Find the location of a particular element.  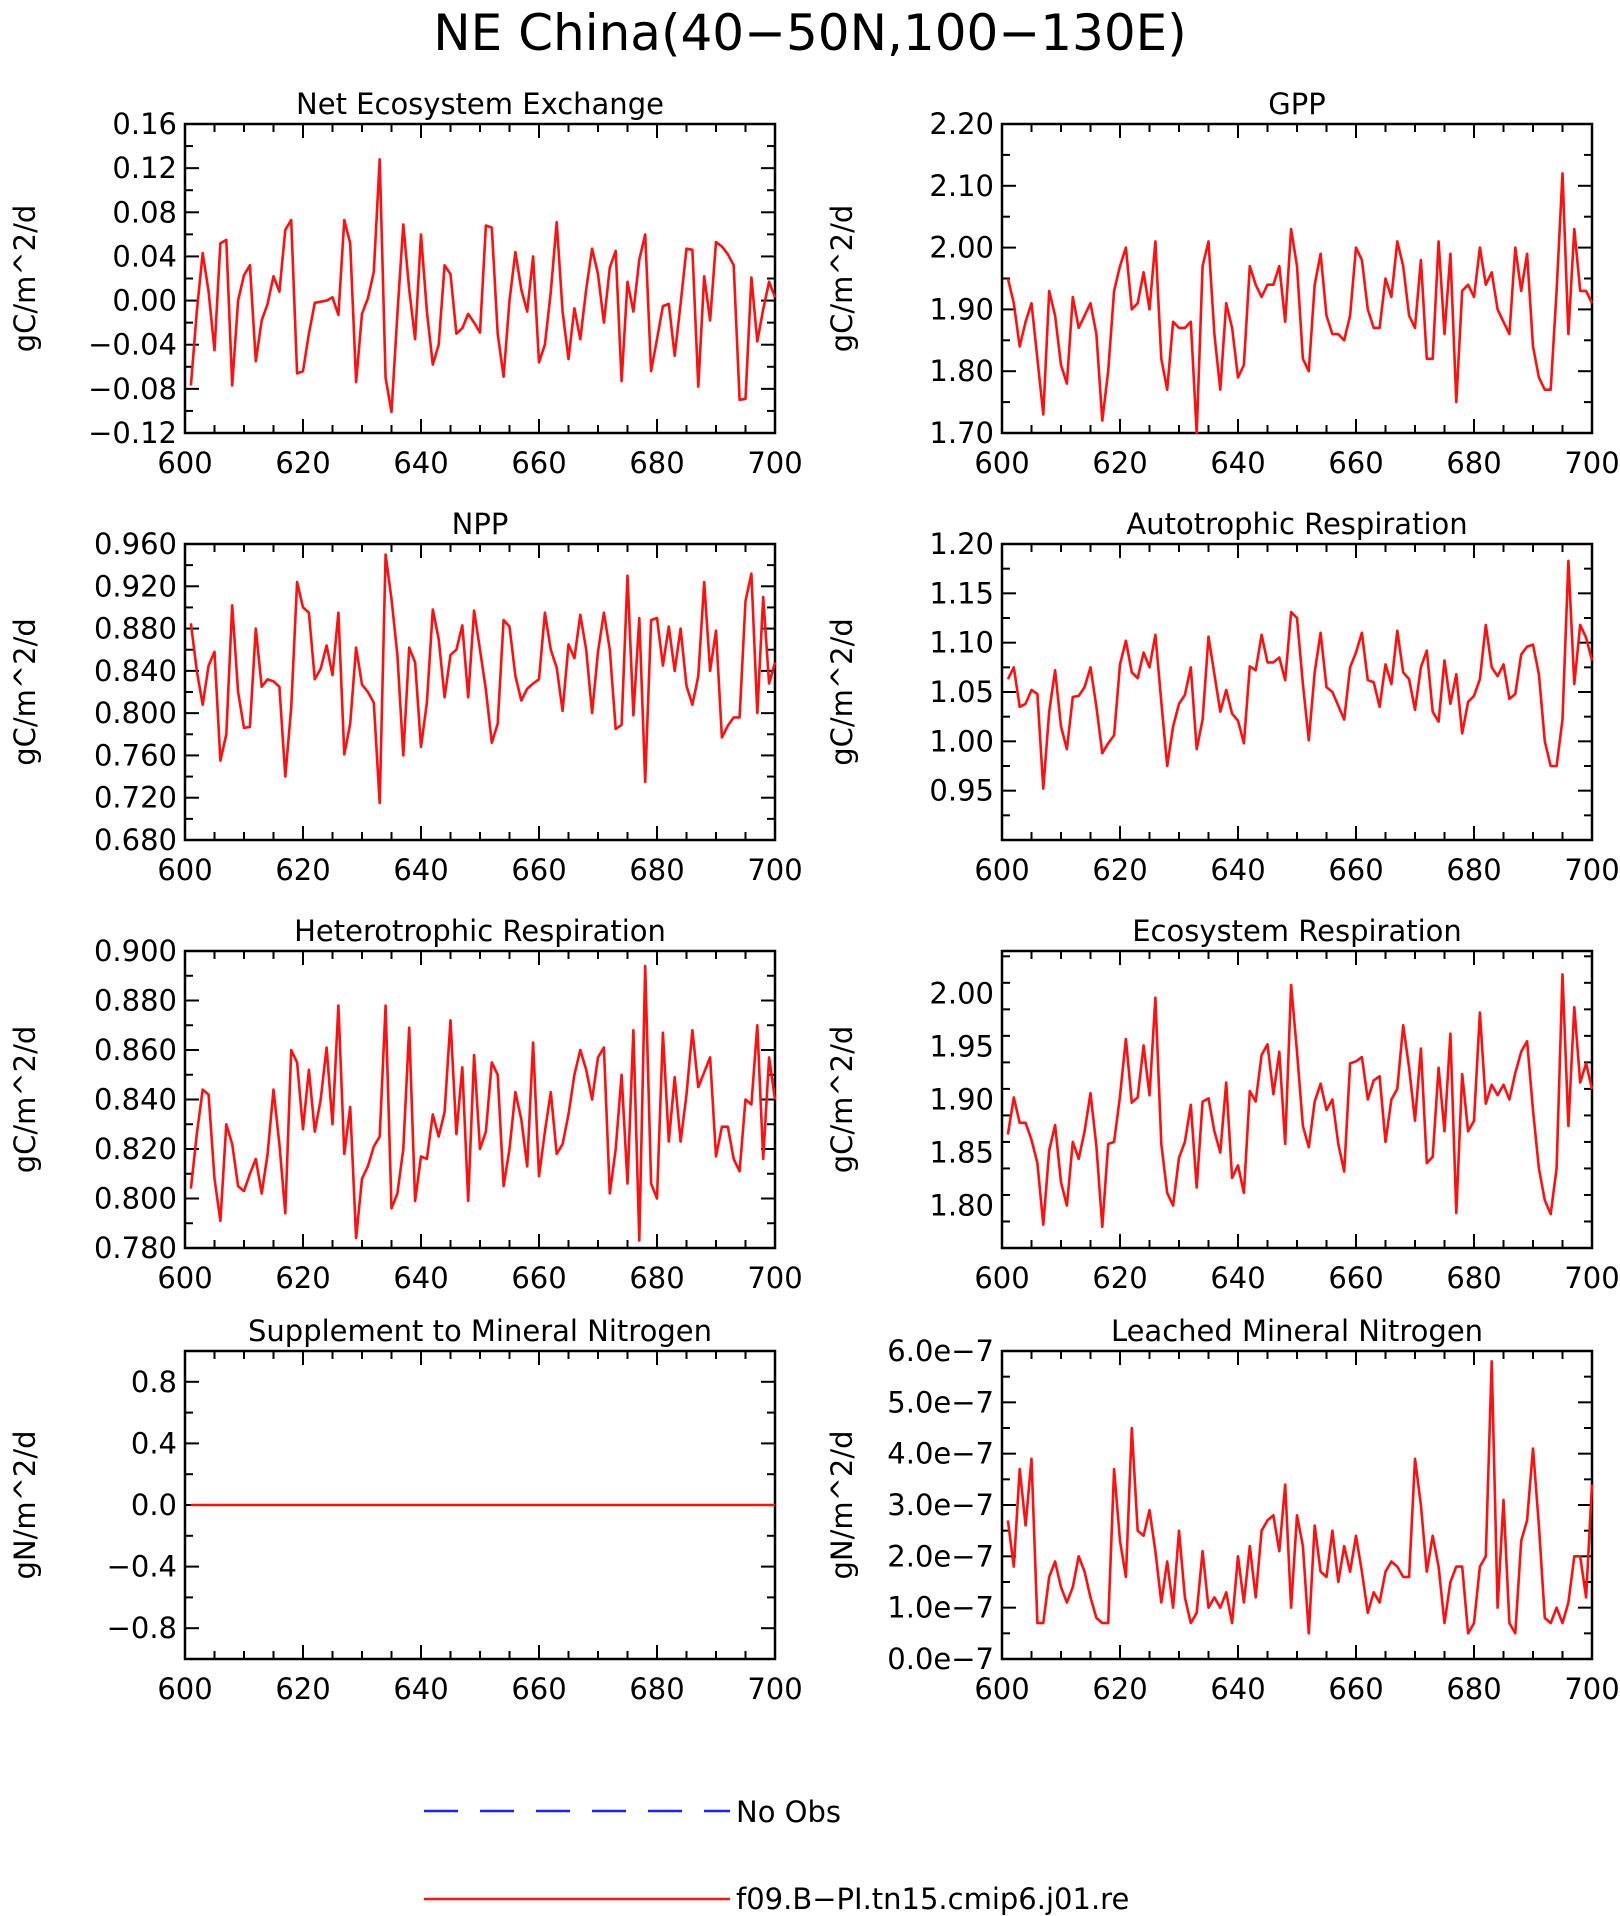

y-tick-label: −0.04 is located at coordinates (132, 345).